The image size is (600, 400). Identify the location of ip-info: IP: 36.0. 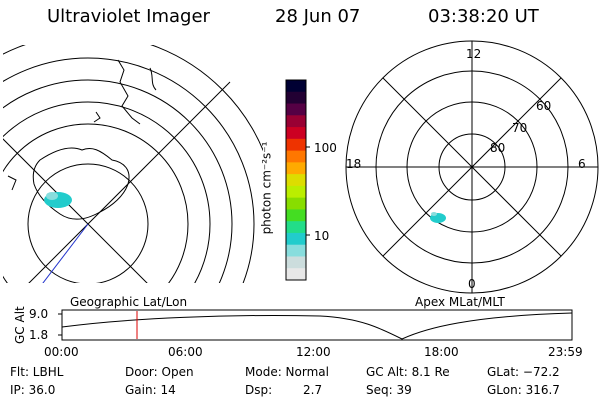
(33, 390).